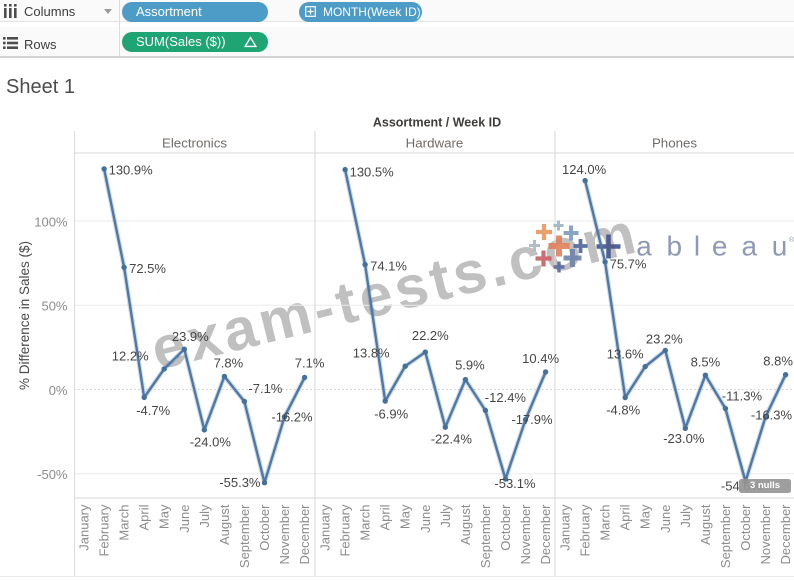  I want to click on svg-text: -50%, so click(52, 474).